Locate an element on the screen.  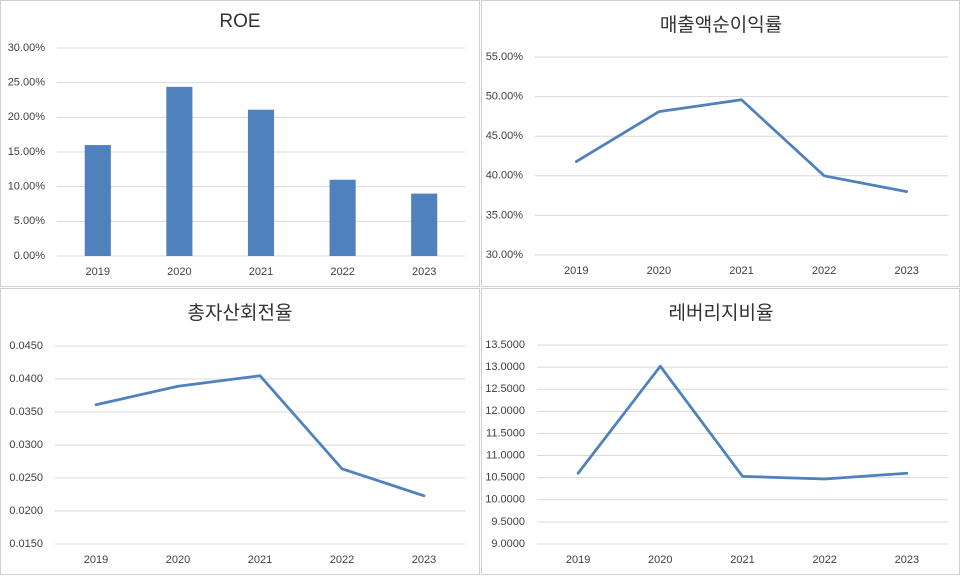
y-tick-label: 50.00% is located at coordinates (505, 97).